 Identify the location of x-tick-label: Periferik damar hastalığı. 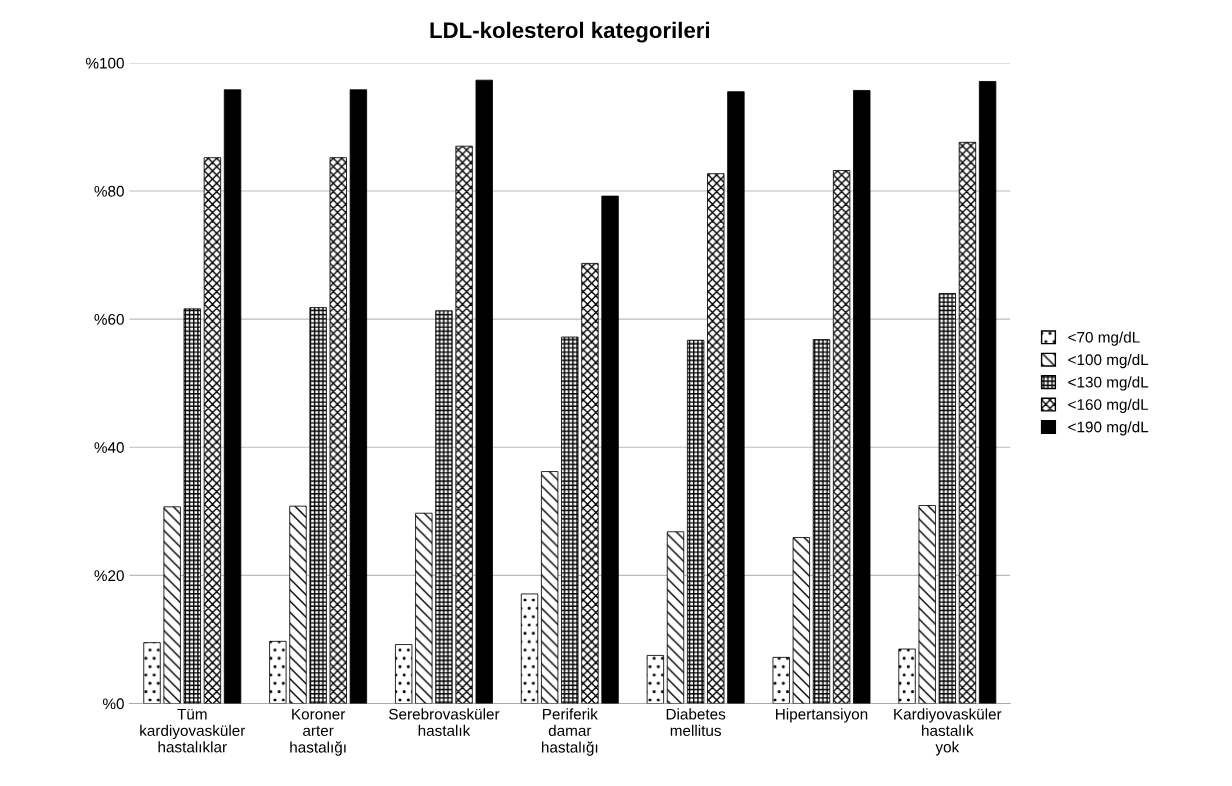
(569, 732).